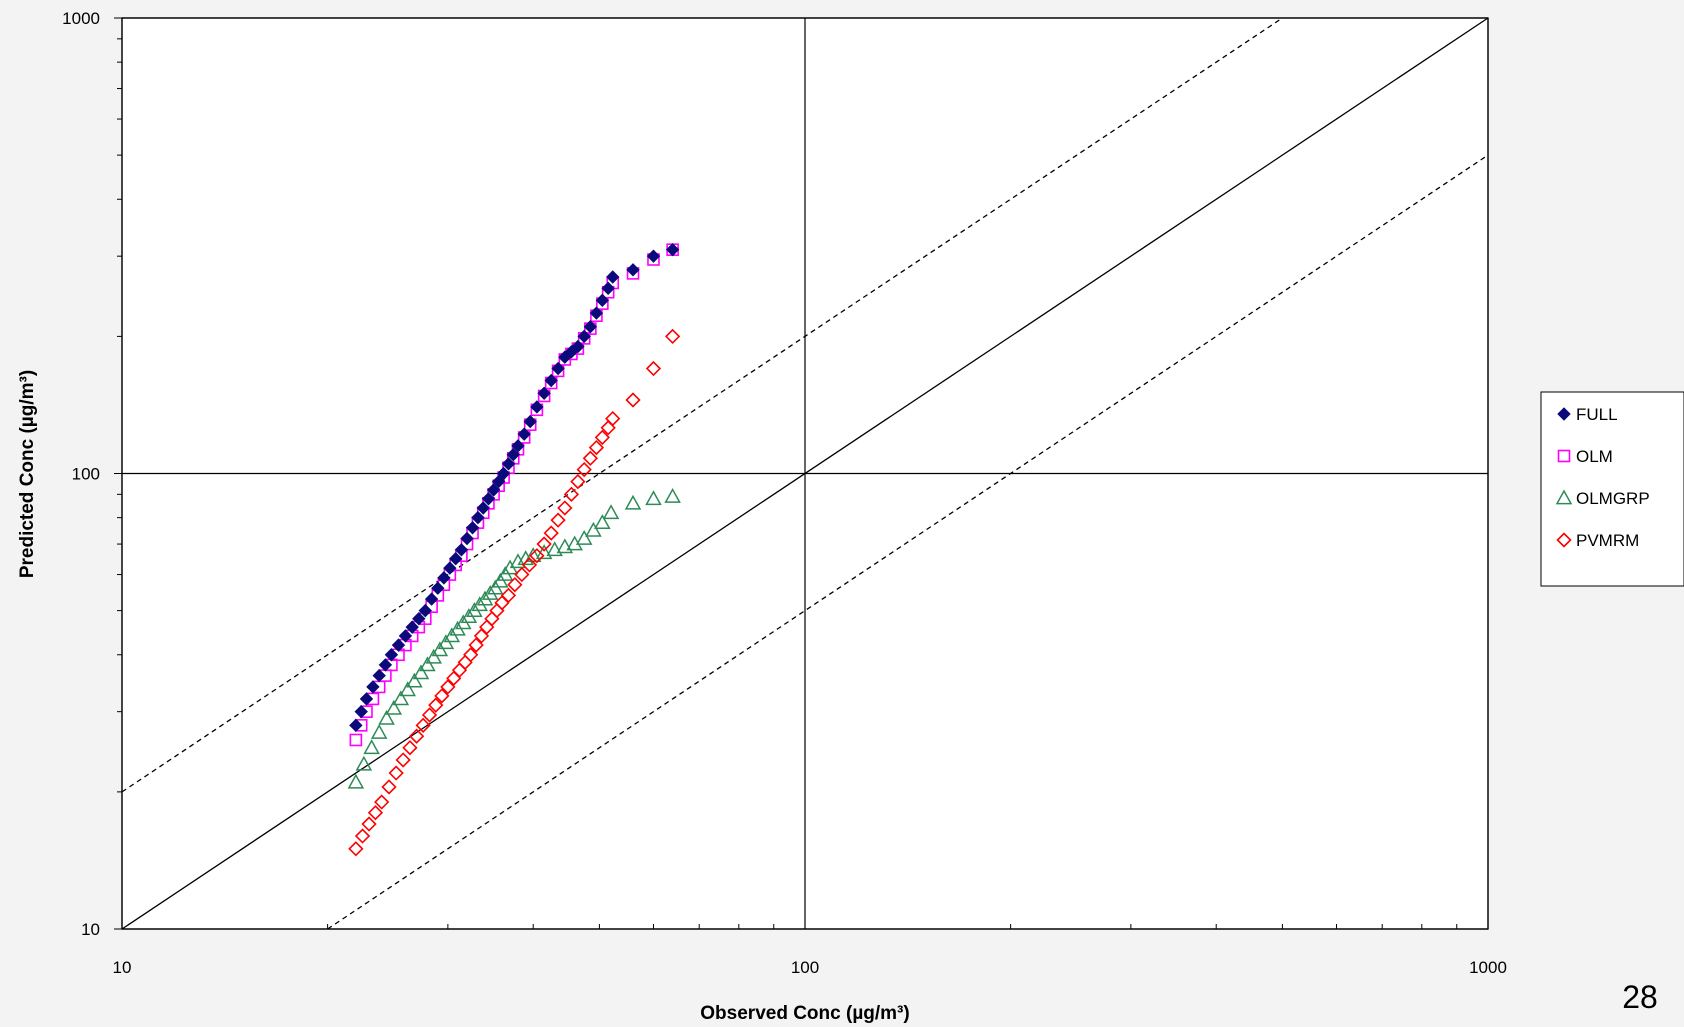  Describe the element at coordinates (514, 638) in the screenshot. I see `series-olmgrp` at that location.